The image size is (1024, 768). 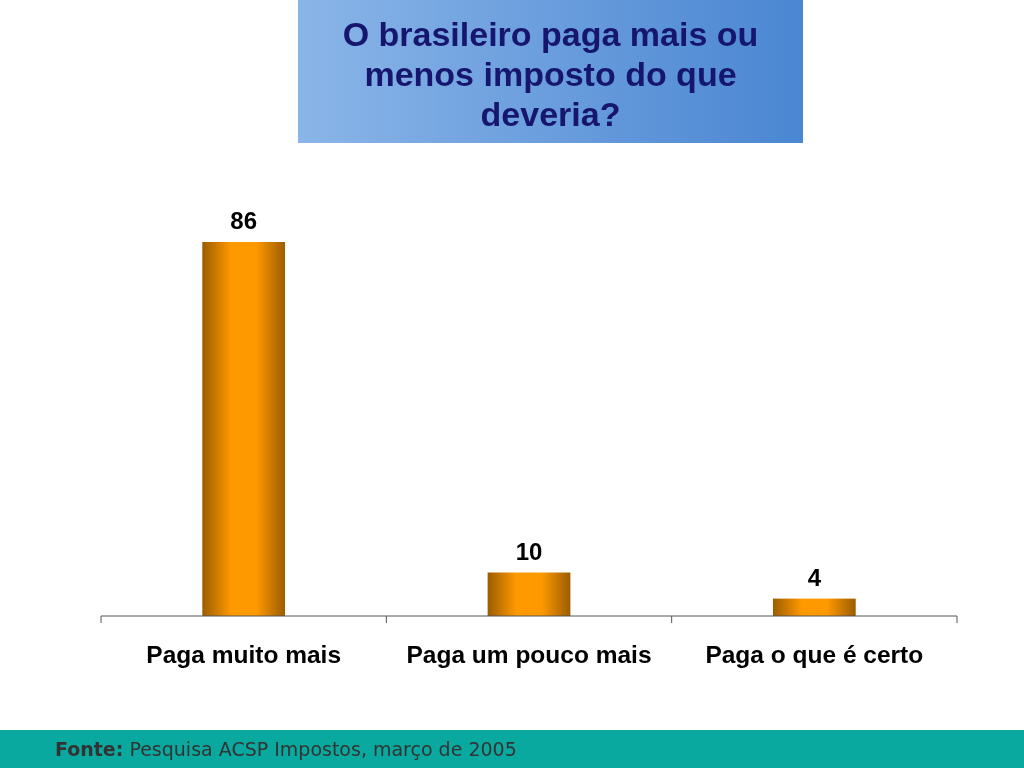 What do you see at coordinates (529, 551) in the screenshot?
I see `data-label: 10` at bounding box center [529, 551].